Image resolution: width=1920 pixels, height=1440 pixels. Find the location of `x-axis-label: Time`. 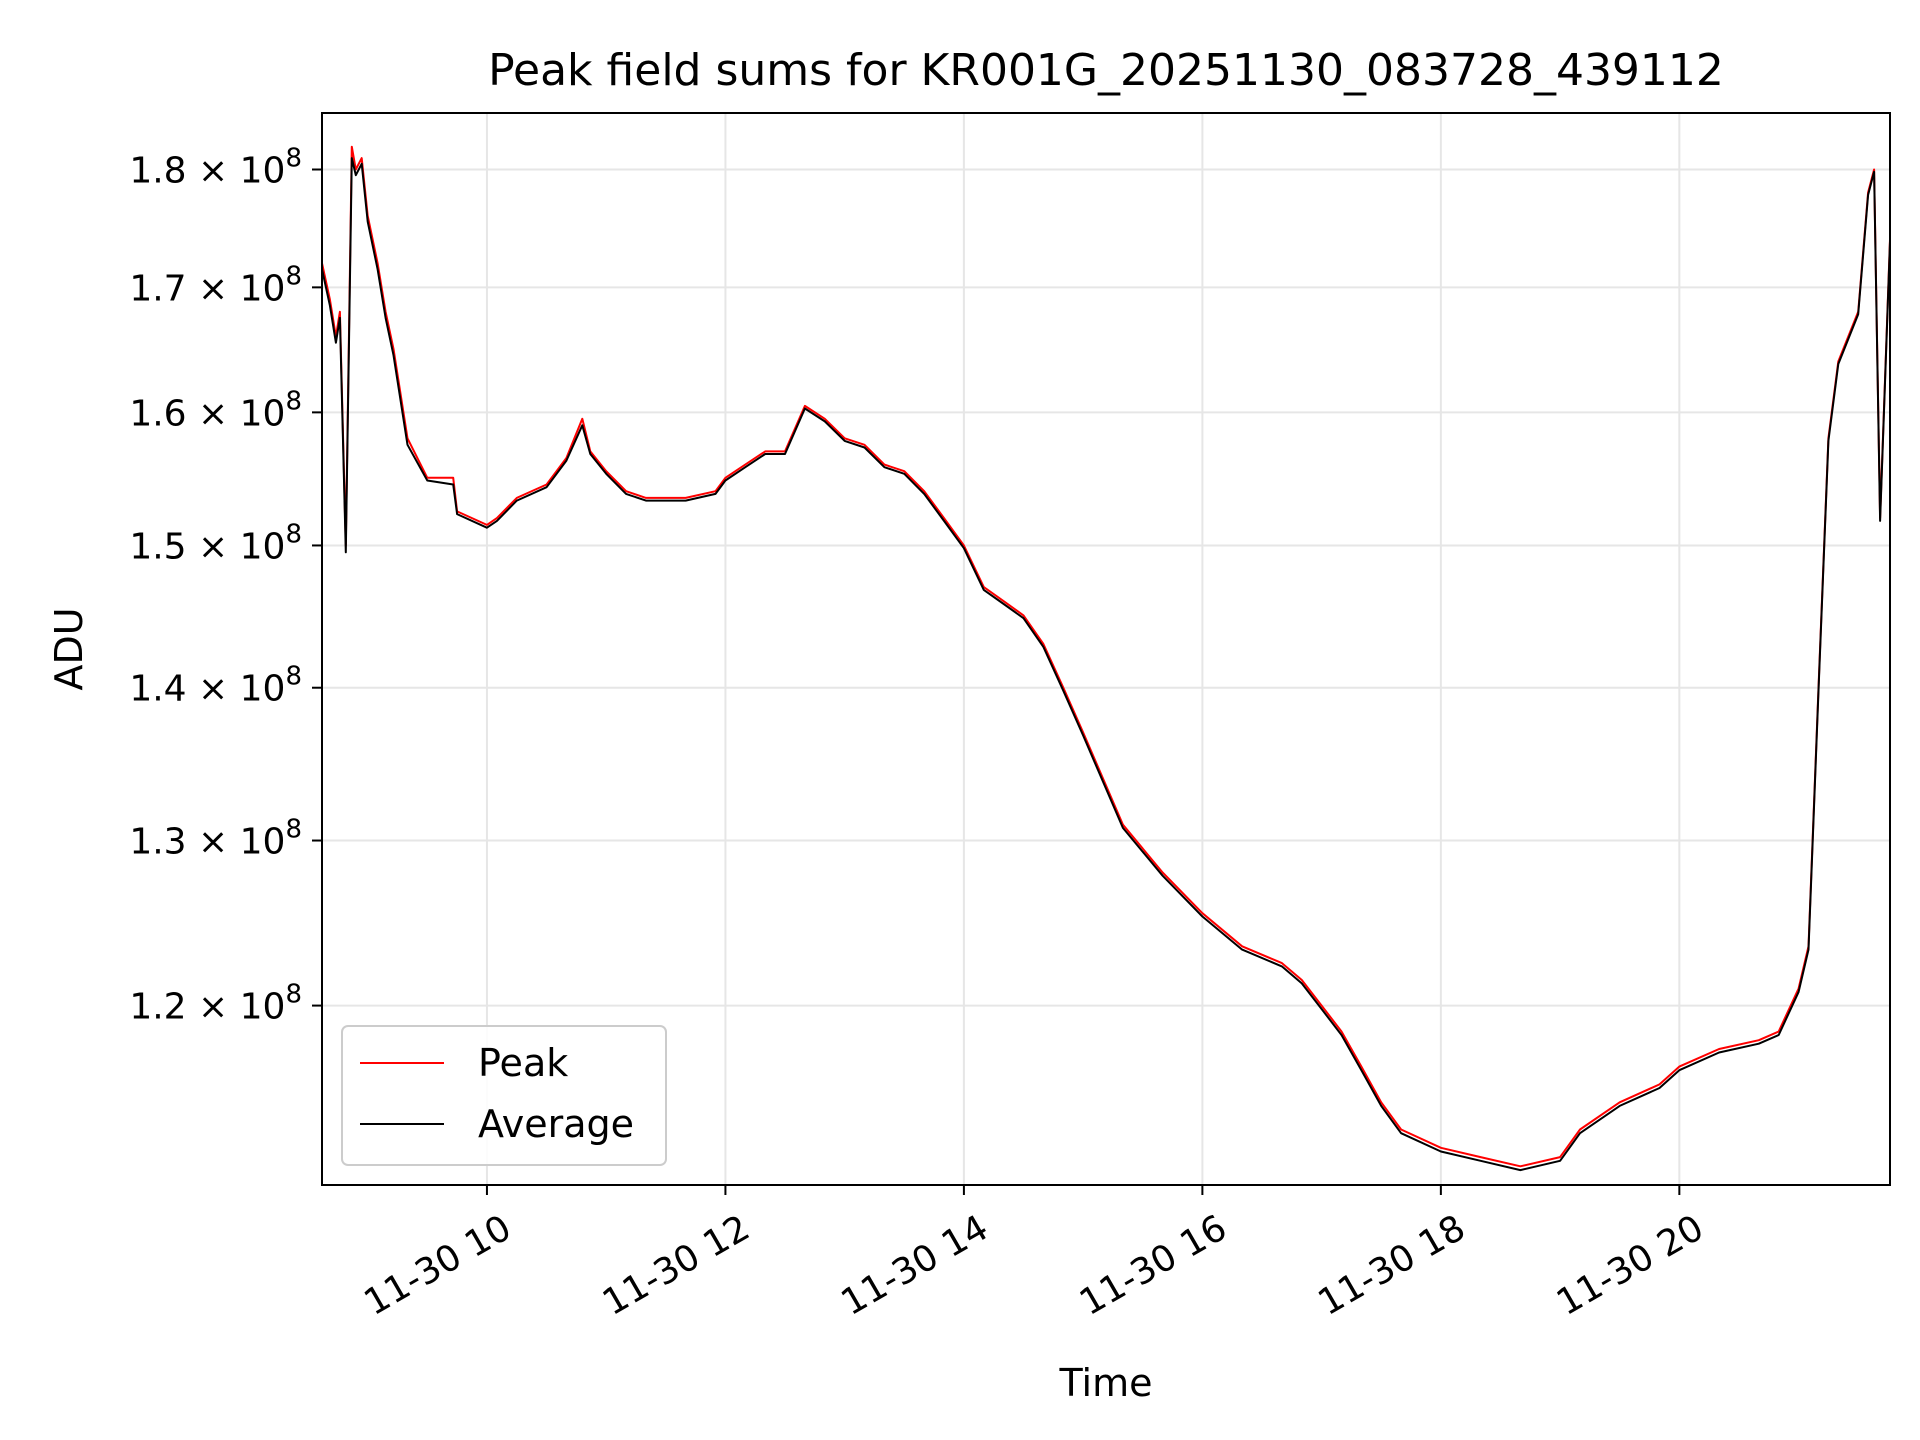

x-axis-label: Time is located at coordinates (1106, 1383).